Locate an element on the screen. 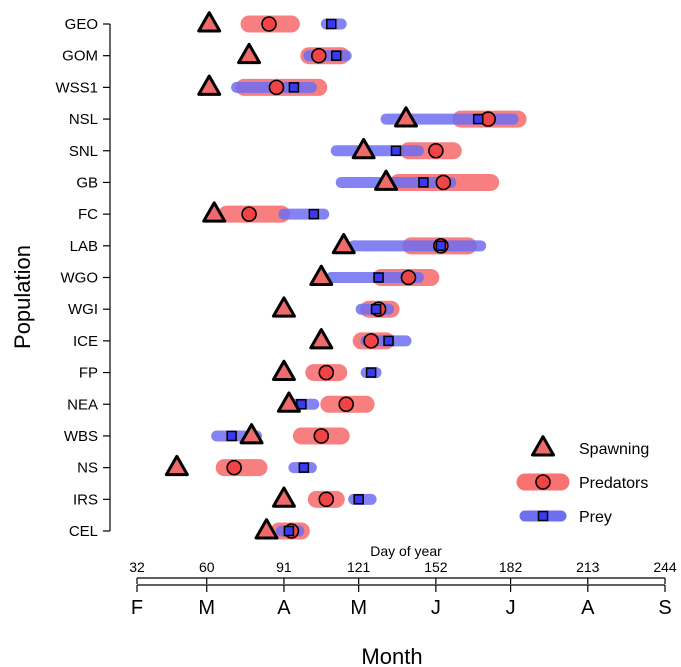  y-tick-label: GB is located at coordinates (87, 182).